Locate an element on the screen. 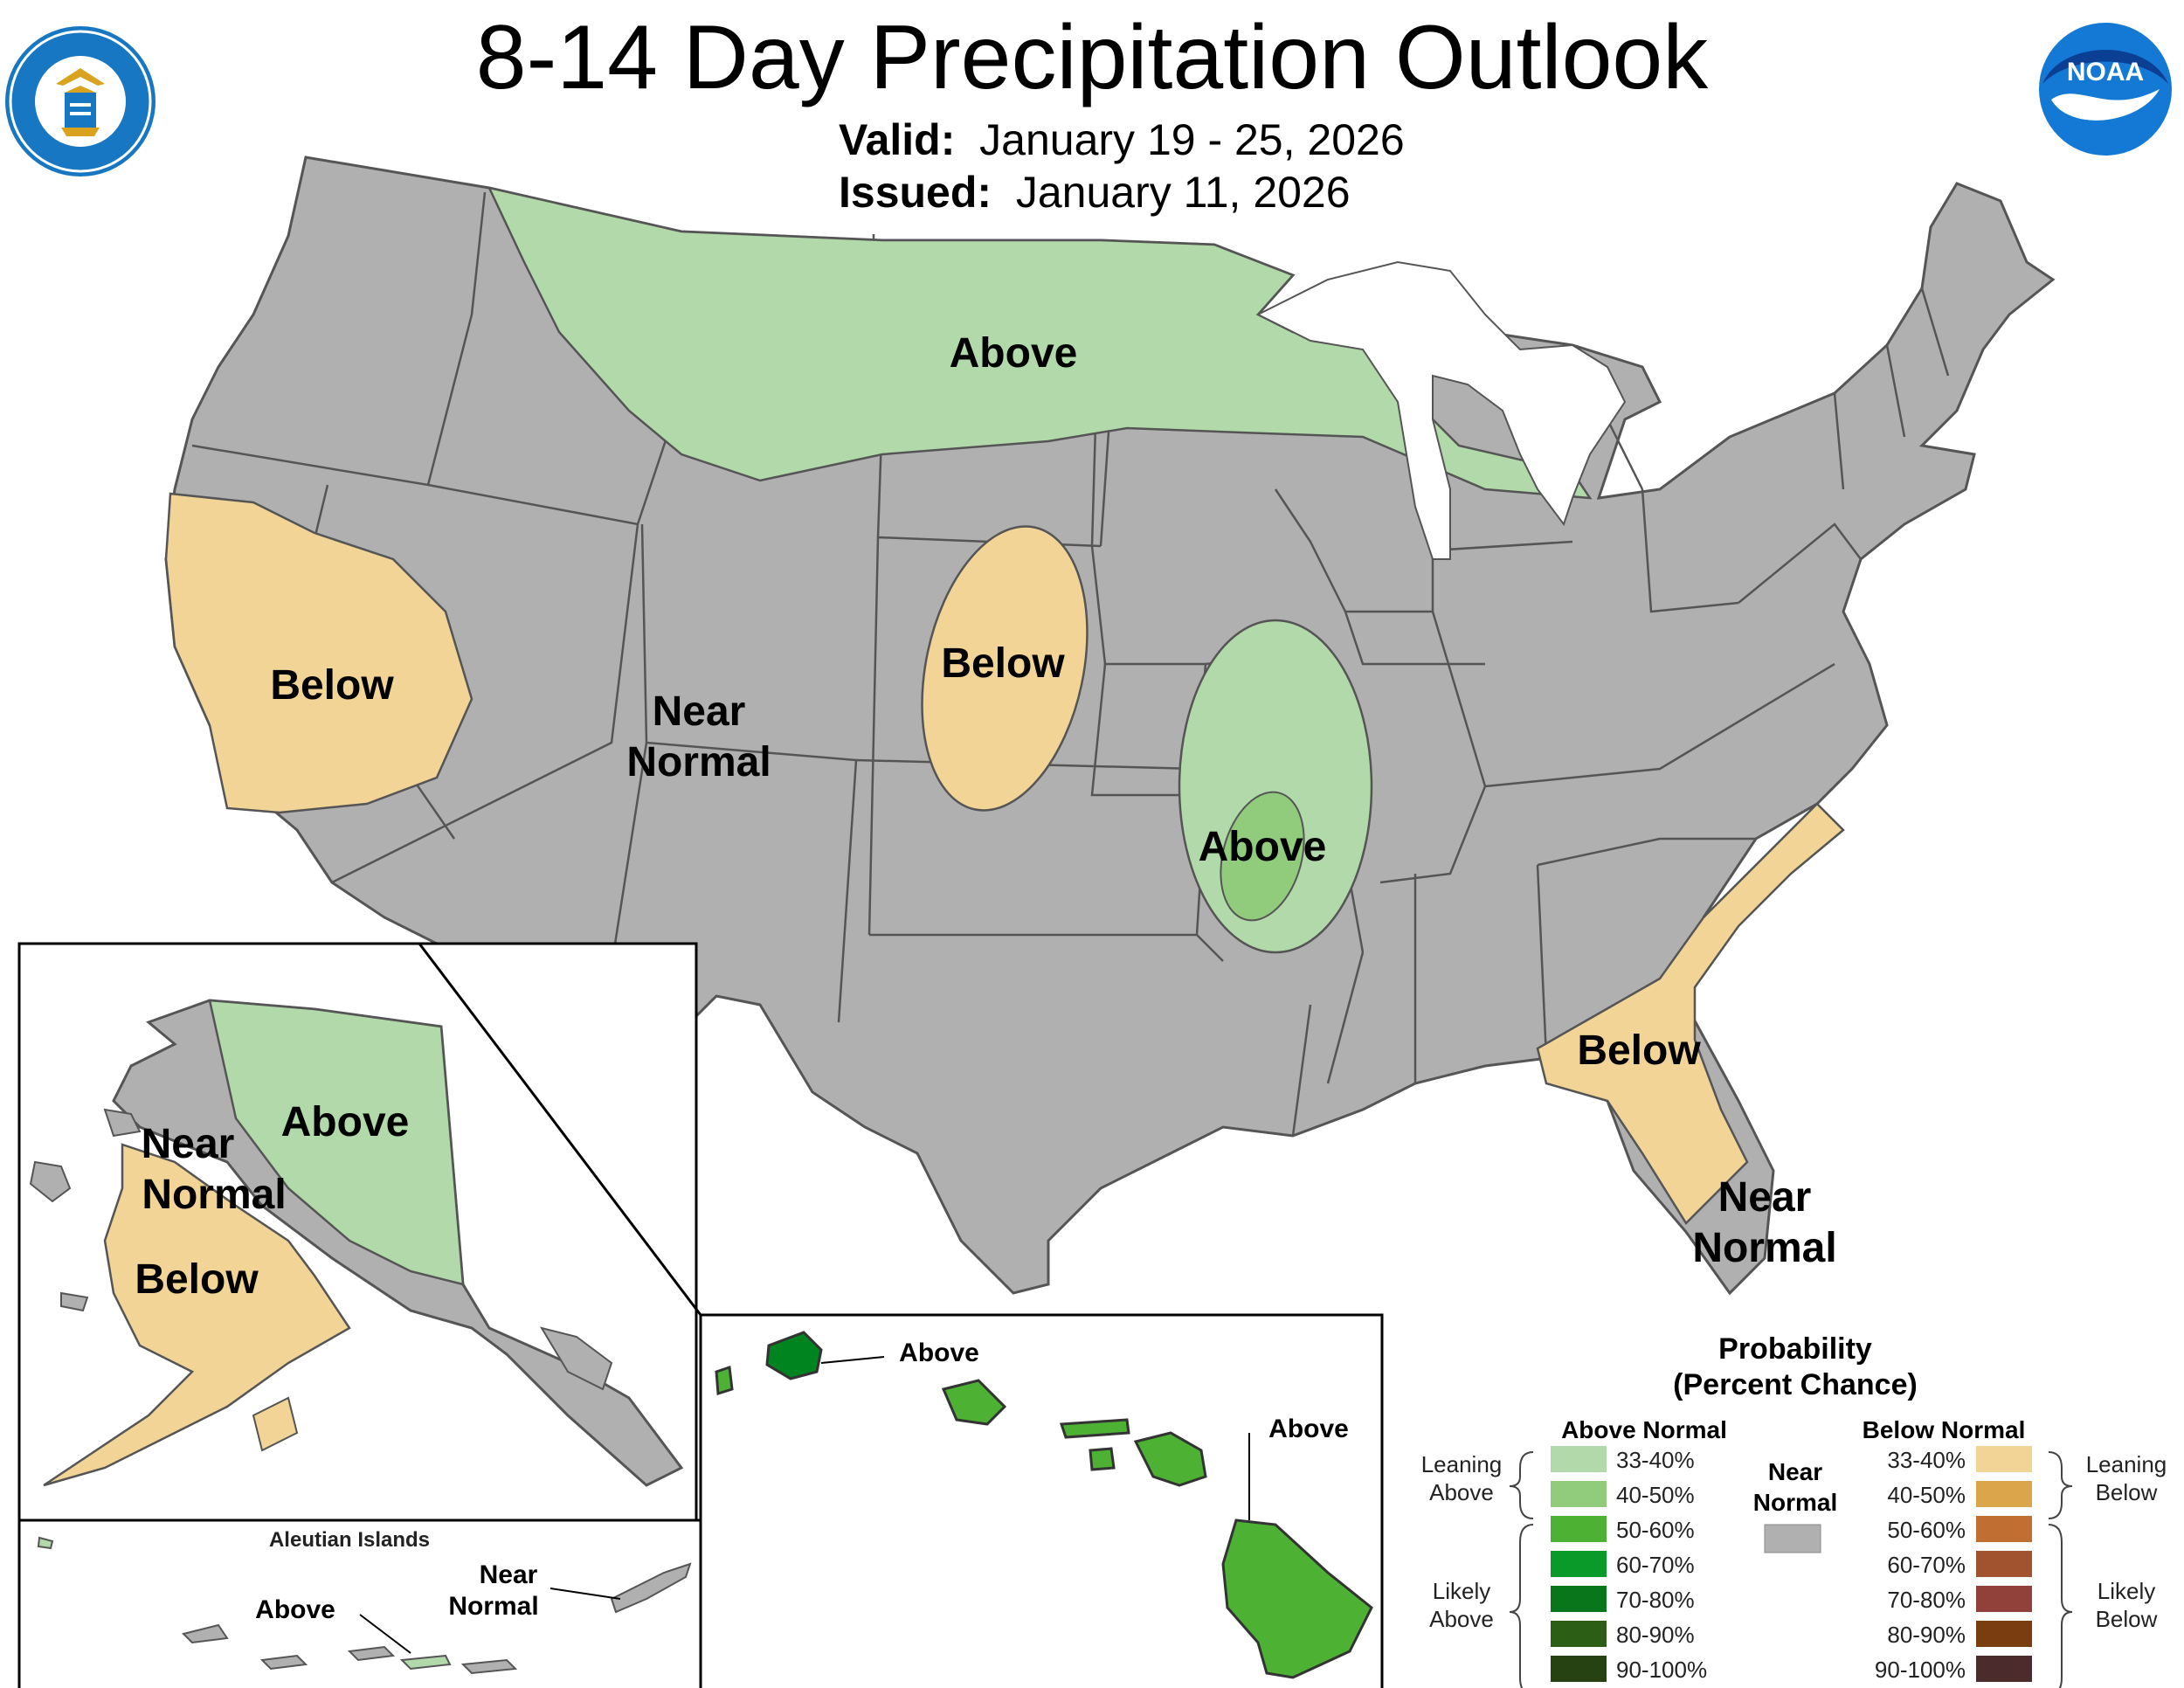  alaska-peninsula-below is located at coordinates (275, 1424).